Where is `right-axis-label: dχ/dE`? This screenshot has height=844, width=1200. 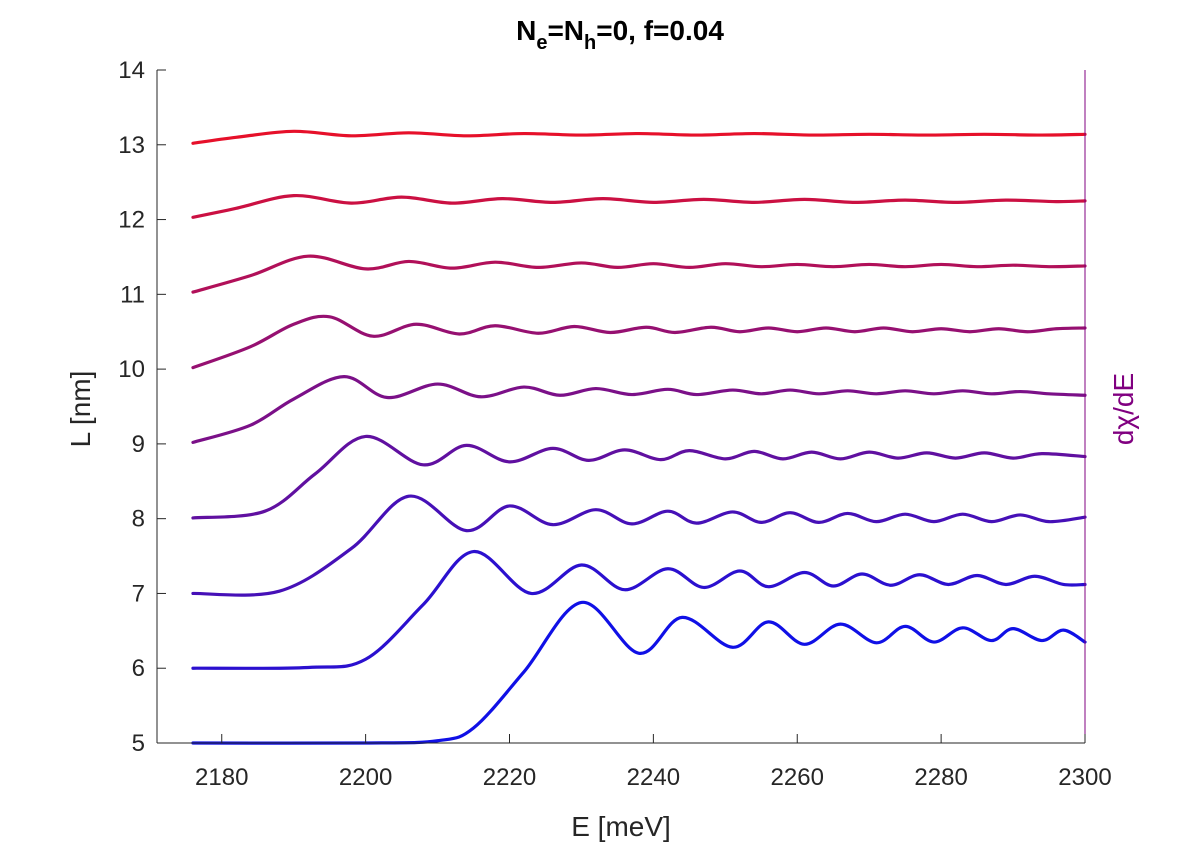
right-axis-label: dχ/dE is located at coordinates (1123, 409).